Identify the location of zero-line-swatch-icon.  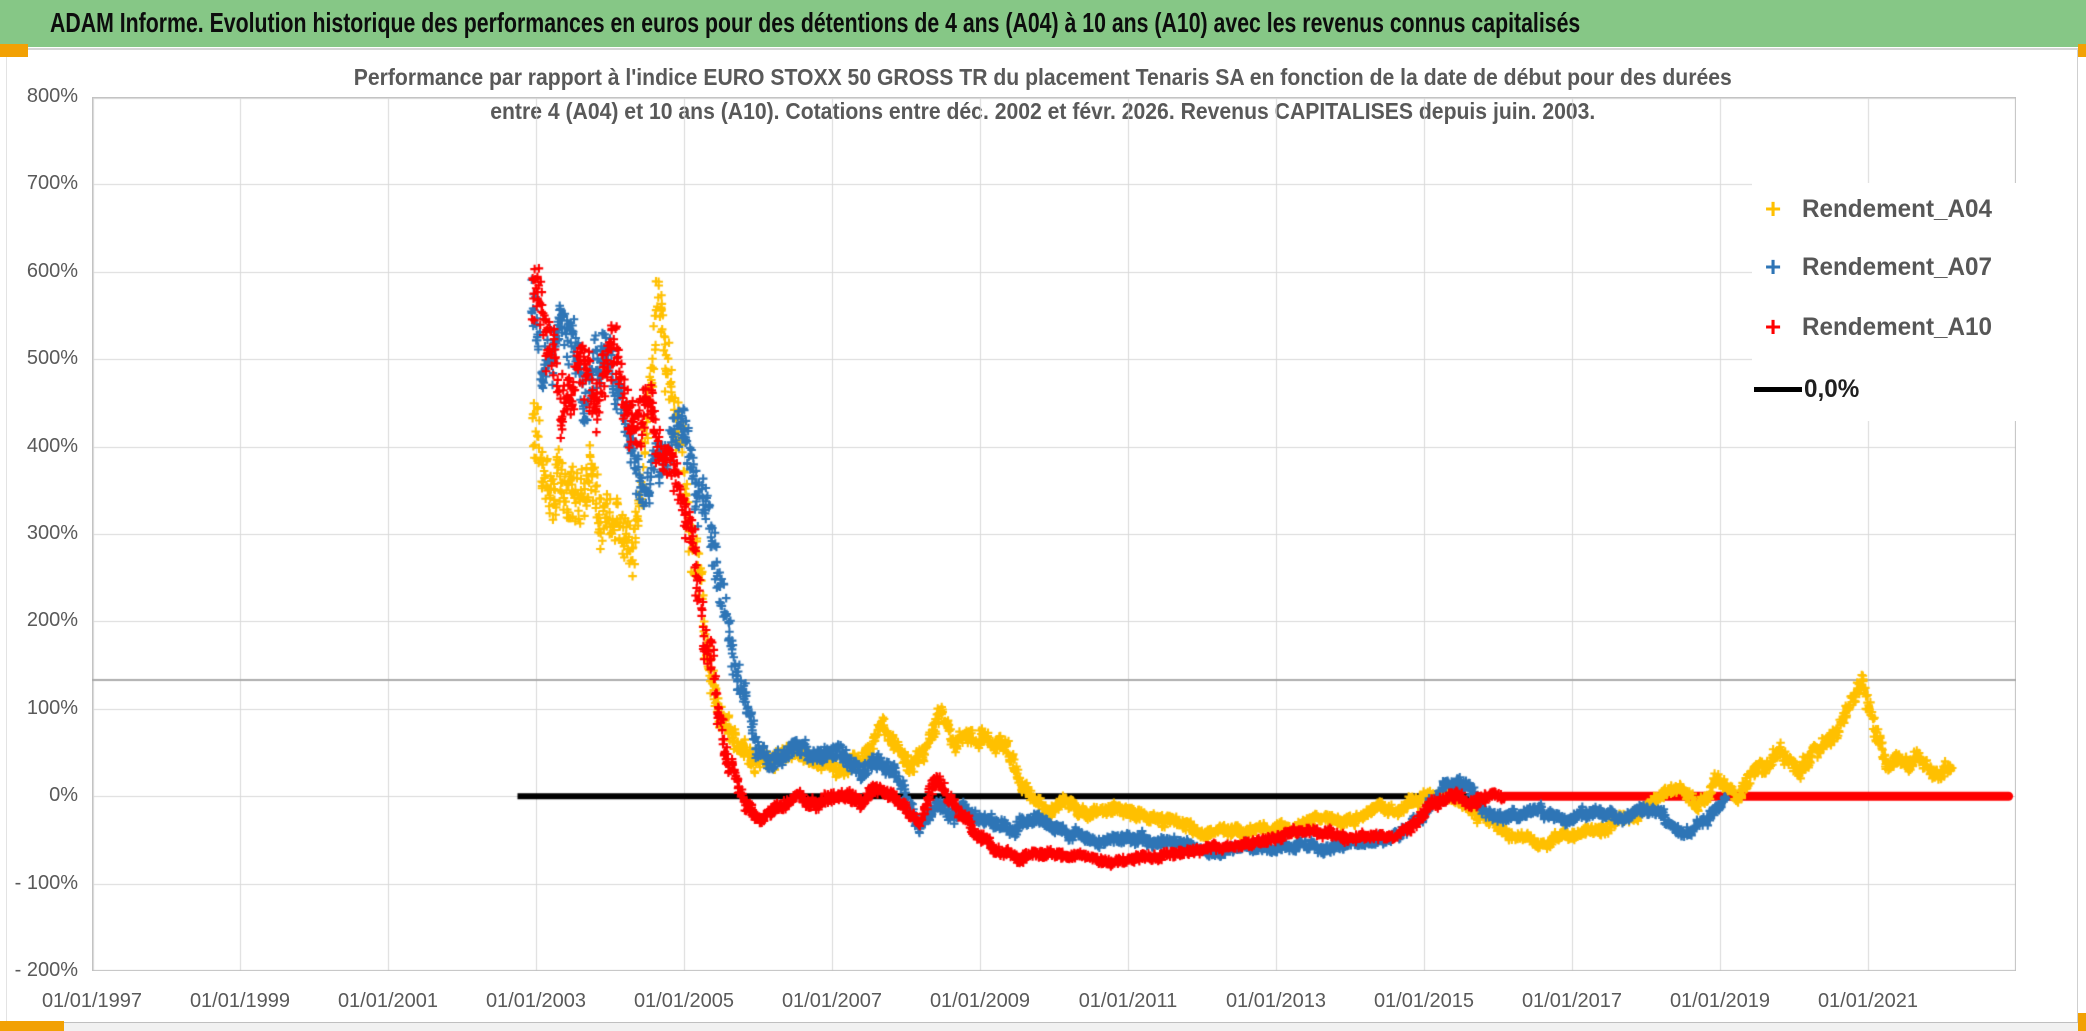
(1778, 389).